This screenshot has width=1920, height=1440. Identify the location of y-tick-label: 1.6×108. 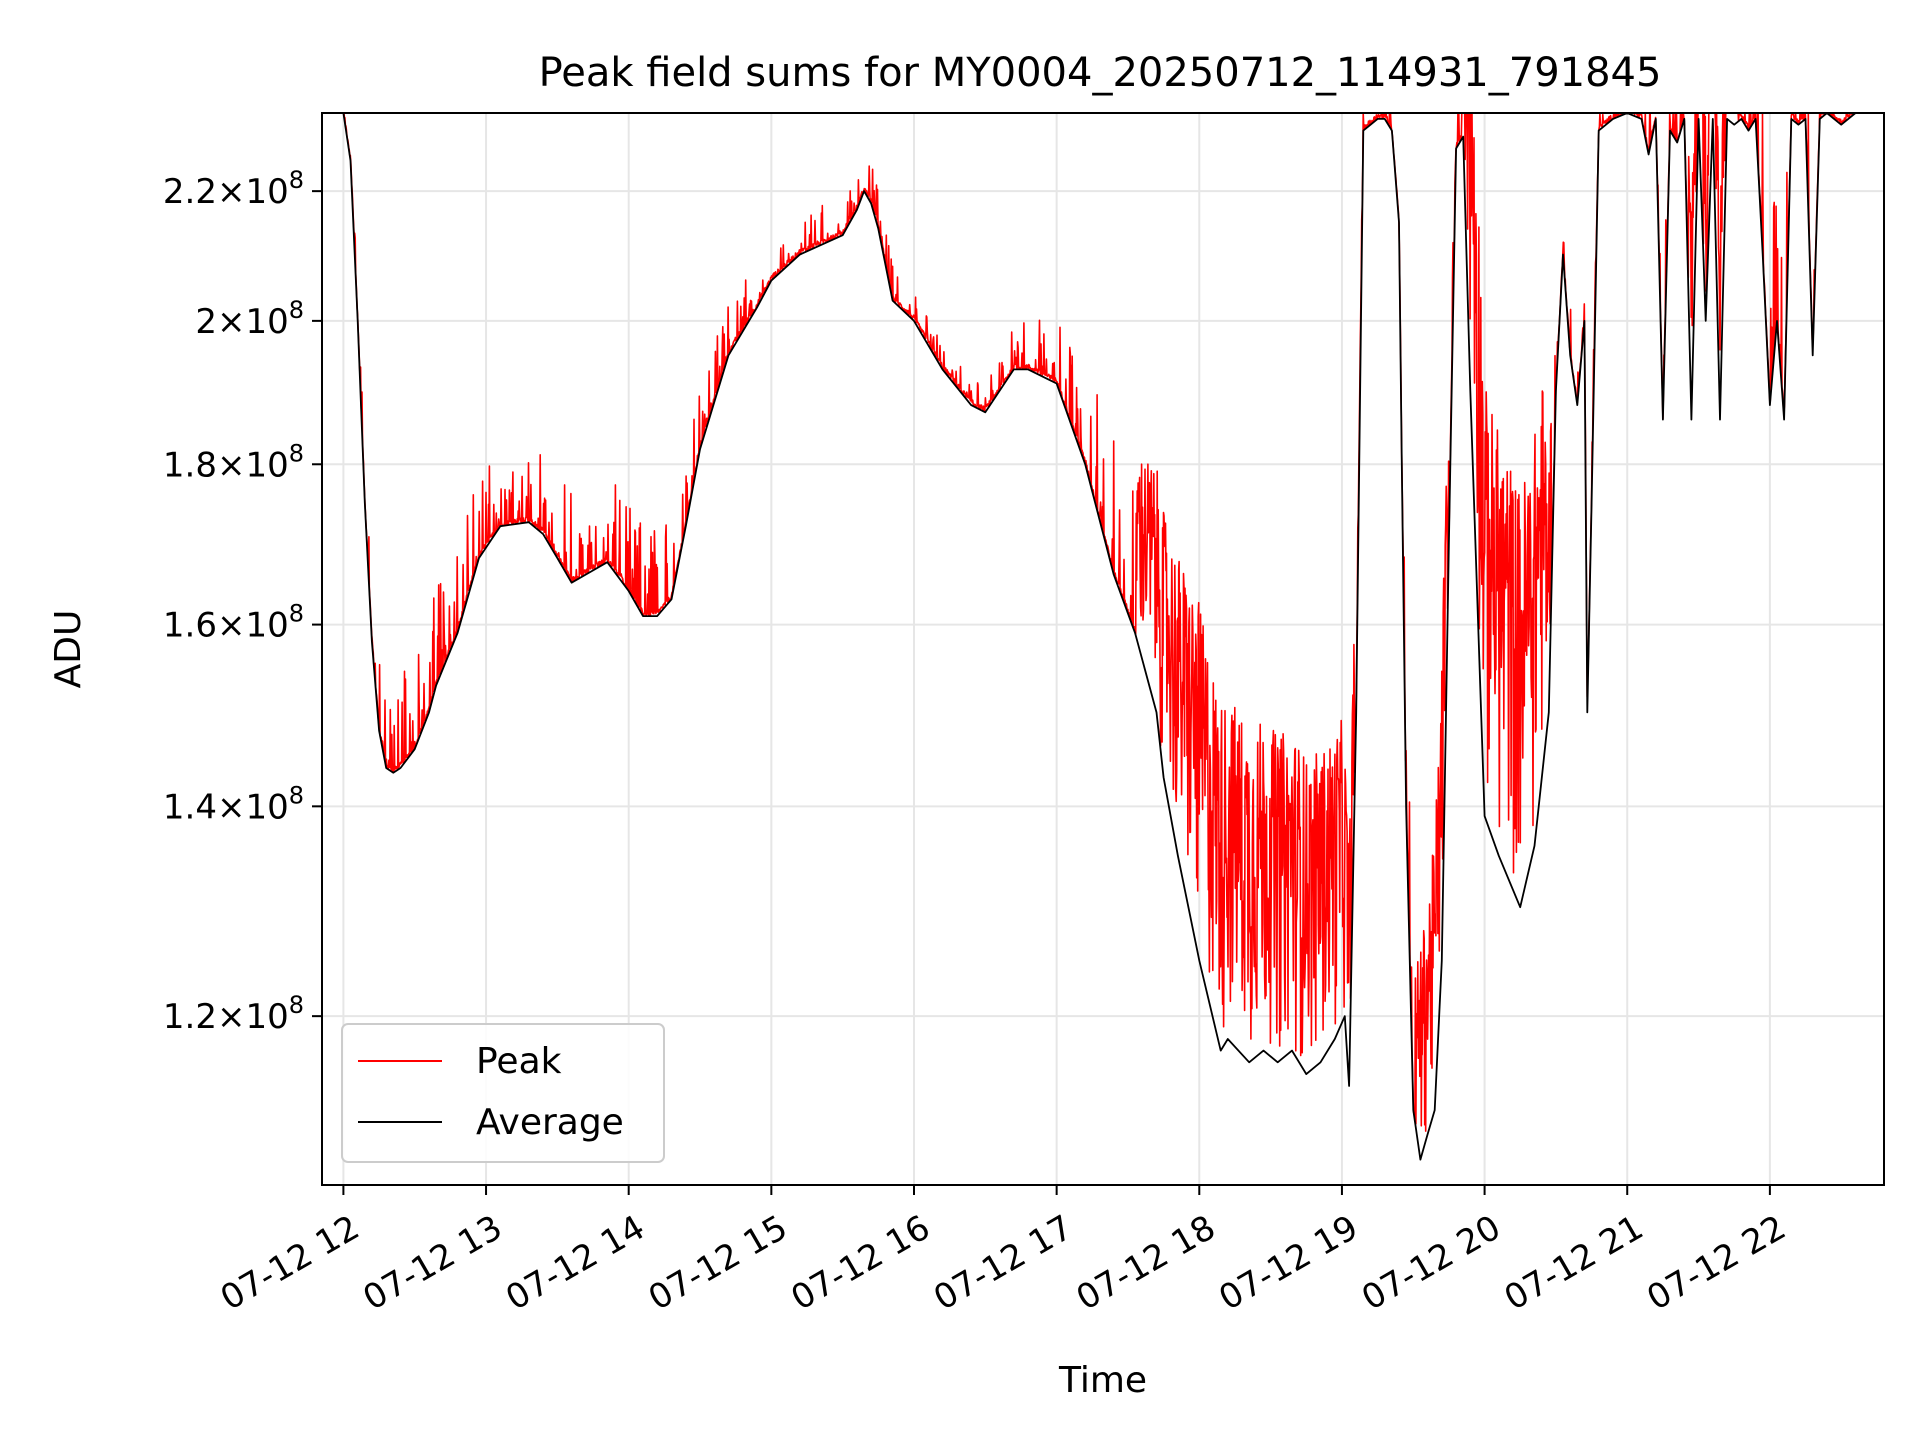
(233, 623).